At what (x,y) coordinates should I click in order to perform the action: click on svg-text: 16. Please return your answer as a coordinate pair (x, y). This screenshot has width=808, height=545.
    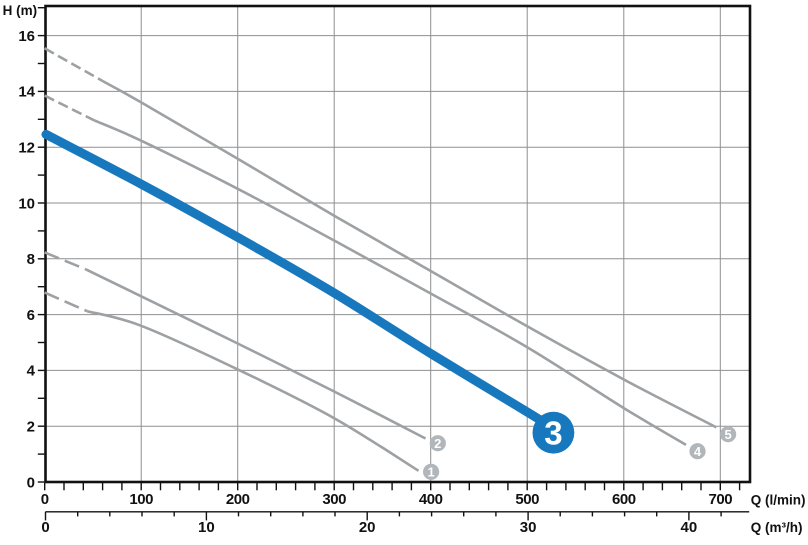
    Looking at the image, I should click on (26, 36).